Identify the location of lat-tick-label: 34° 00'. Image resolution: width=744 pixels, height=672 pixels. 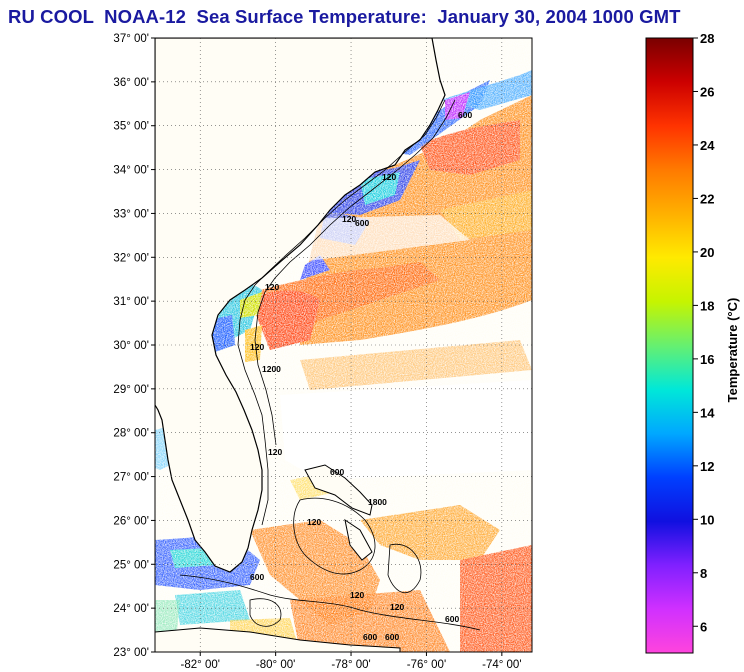
(131, 171).